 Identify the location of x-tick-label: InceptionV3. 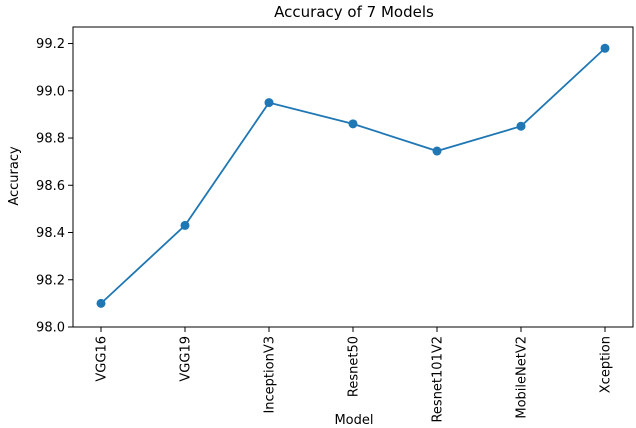
(270, 375).